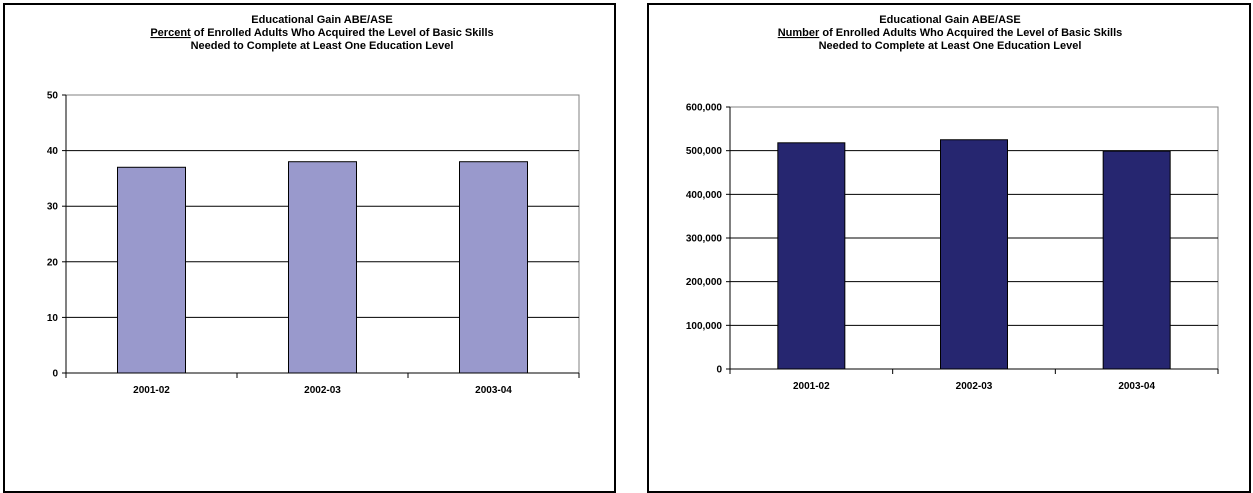 The height and width of the screenshot is (493, 1253). What do you see at coordinates (704, 282) in the screenshot?
I see `y-tick-label: 200,000` at bounding box center [704, 282].